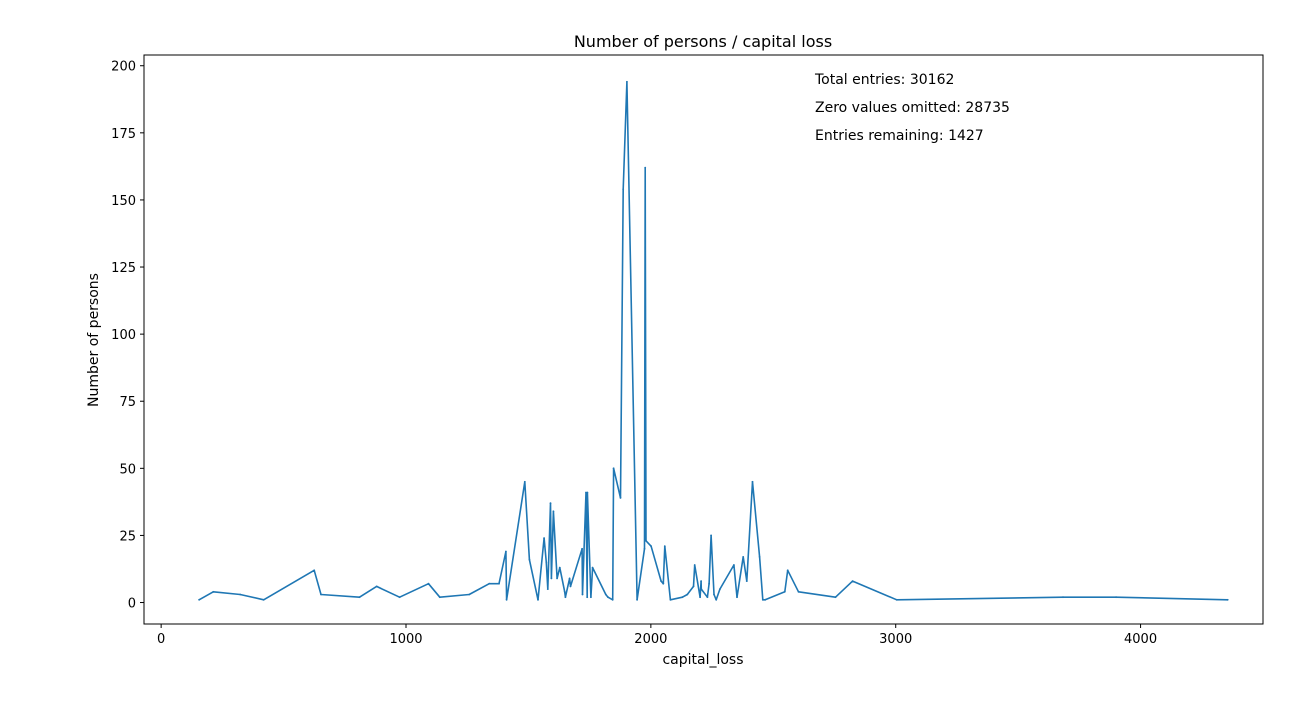  I want to click on y-tick-label: 25, so click(127, 536).